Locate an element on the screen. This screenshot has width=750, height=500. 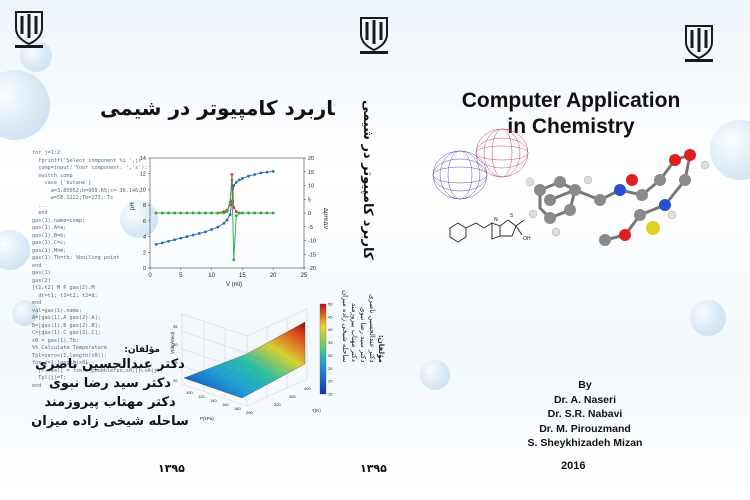
code-line: gas(1).A=a; is located at coordinates (49, 228).